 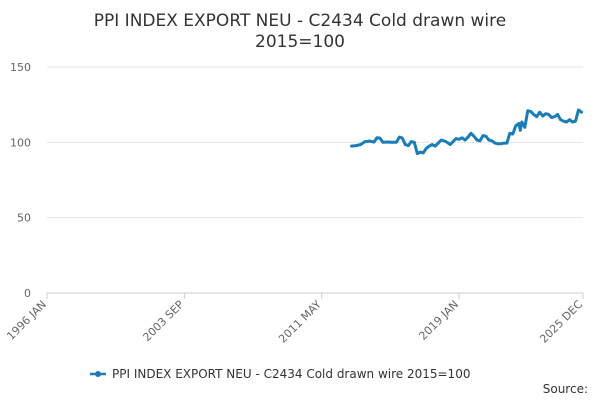 What do you see at coordinates (26, 320) in the screenshot?
I see `x-tick-label-0: 1996 JAN` at bounding box center [26, 320].